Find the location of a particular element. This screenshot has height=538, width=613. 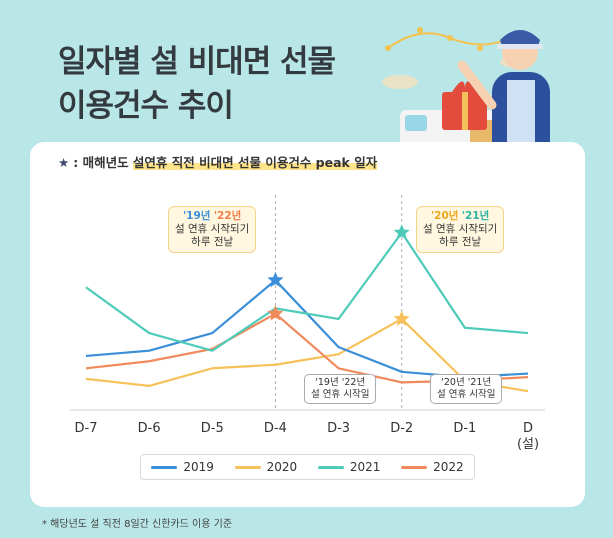

callout-peak-left-year-a: '19년 is located at coordinates (196, 216).